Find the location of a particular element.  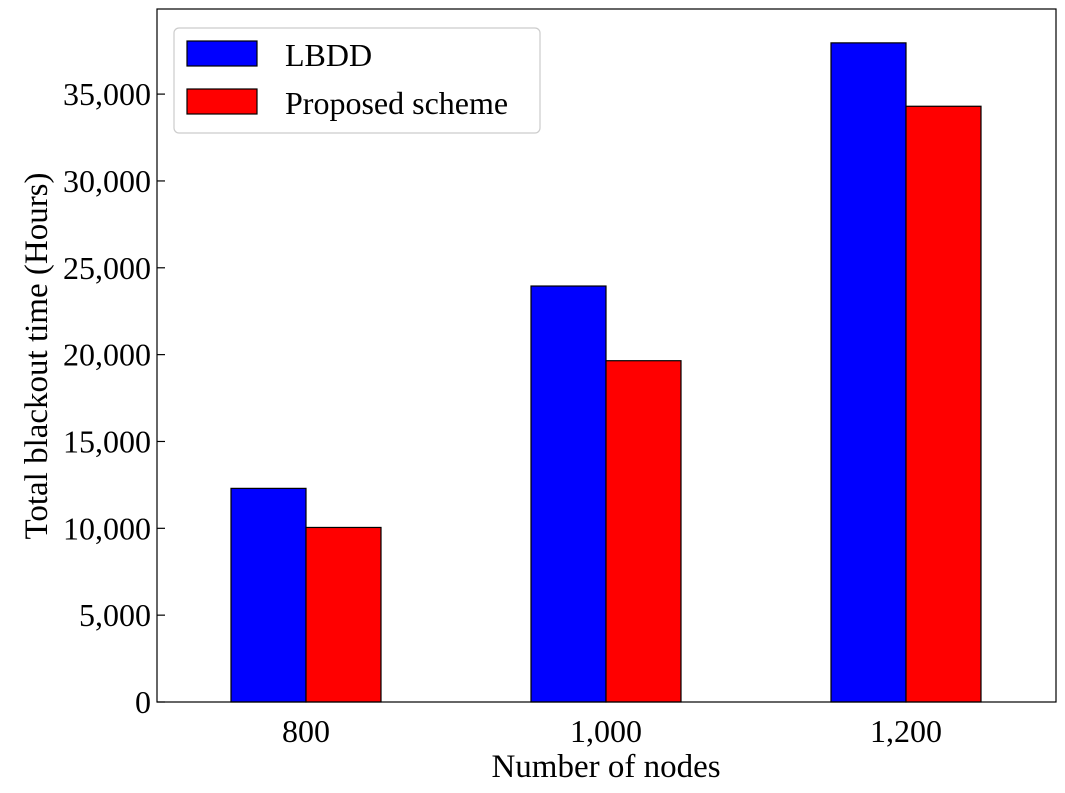

y-tick-label: 20,000 is located at coordinates (107, 355).